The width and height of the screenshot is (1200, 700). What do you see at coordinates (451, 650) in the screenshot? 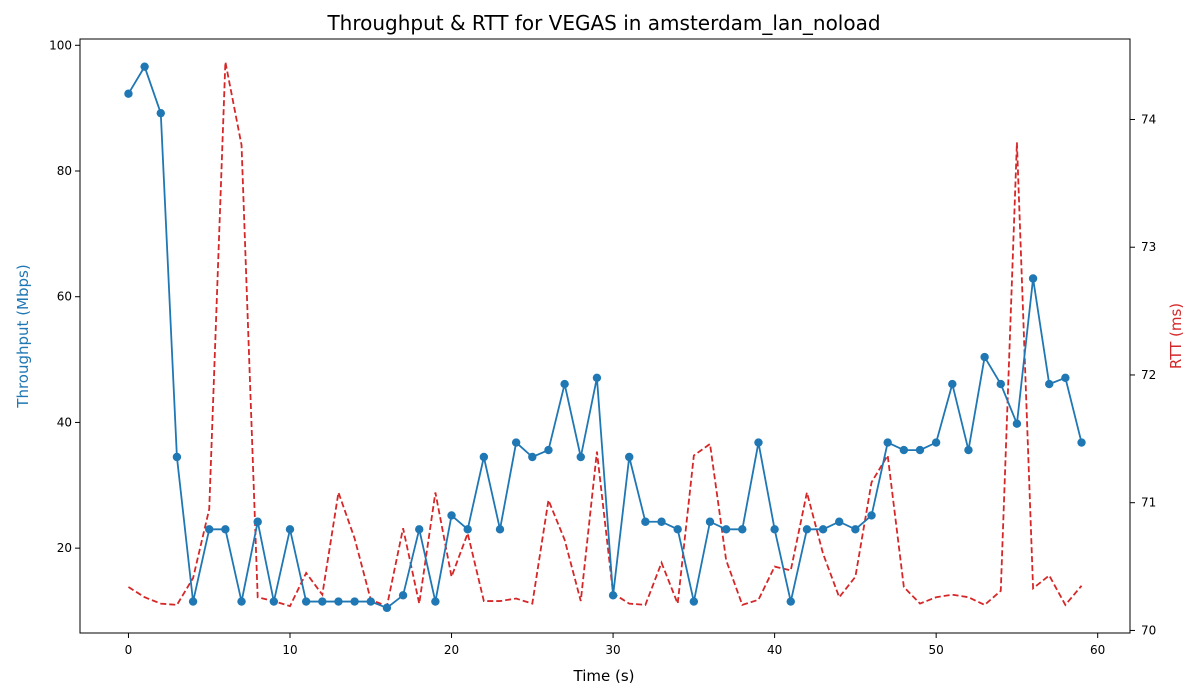
I see `x-tick-label: 20` at bounding box center [451, 650].